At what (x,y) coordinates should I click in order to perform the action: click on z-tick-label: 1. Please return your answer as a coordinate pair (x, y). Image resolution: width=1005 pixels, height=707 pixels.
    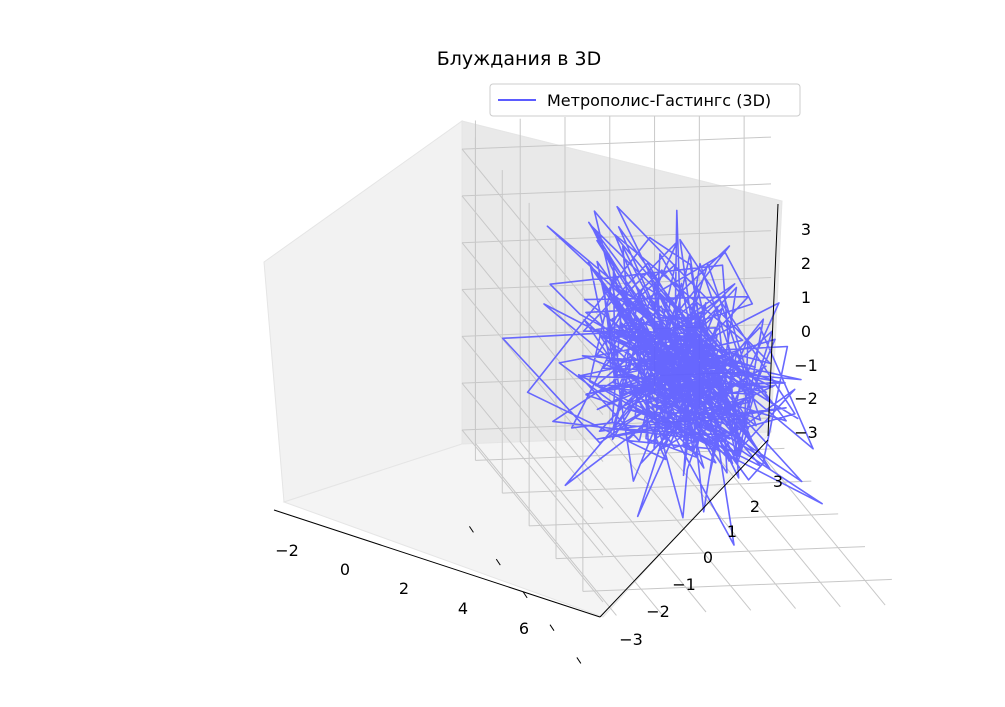
    Looking at the image, I should click on (806, 297).